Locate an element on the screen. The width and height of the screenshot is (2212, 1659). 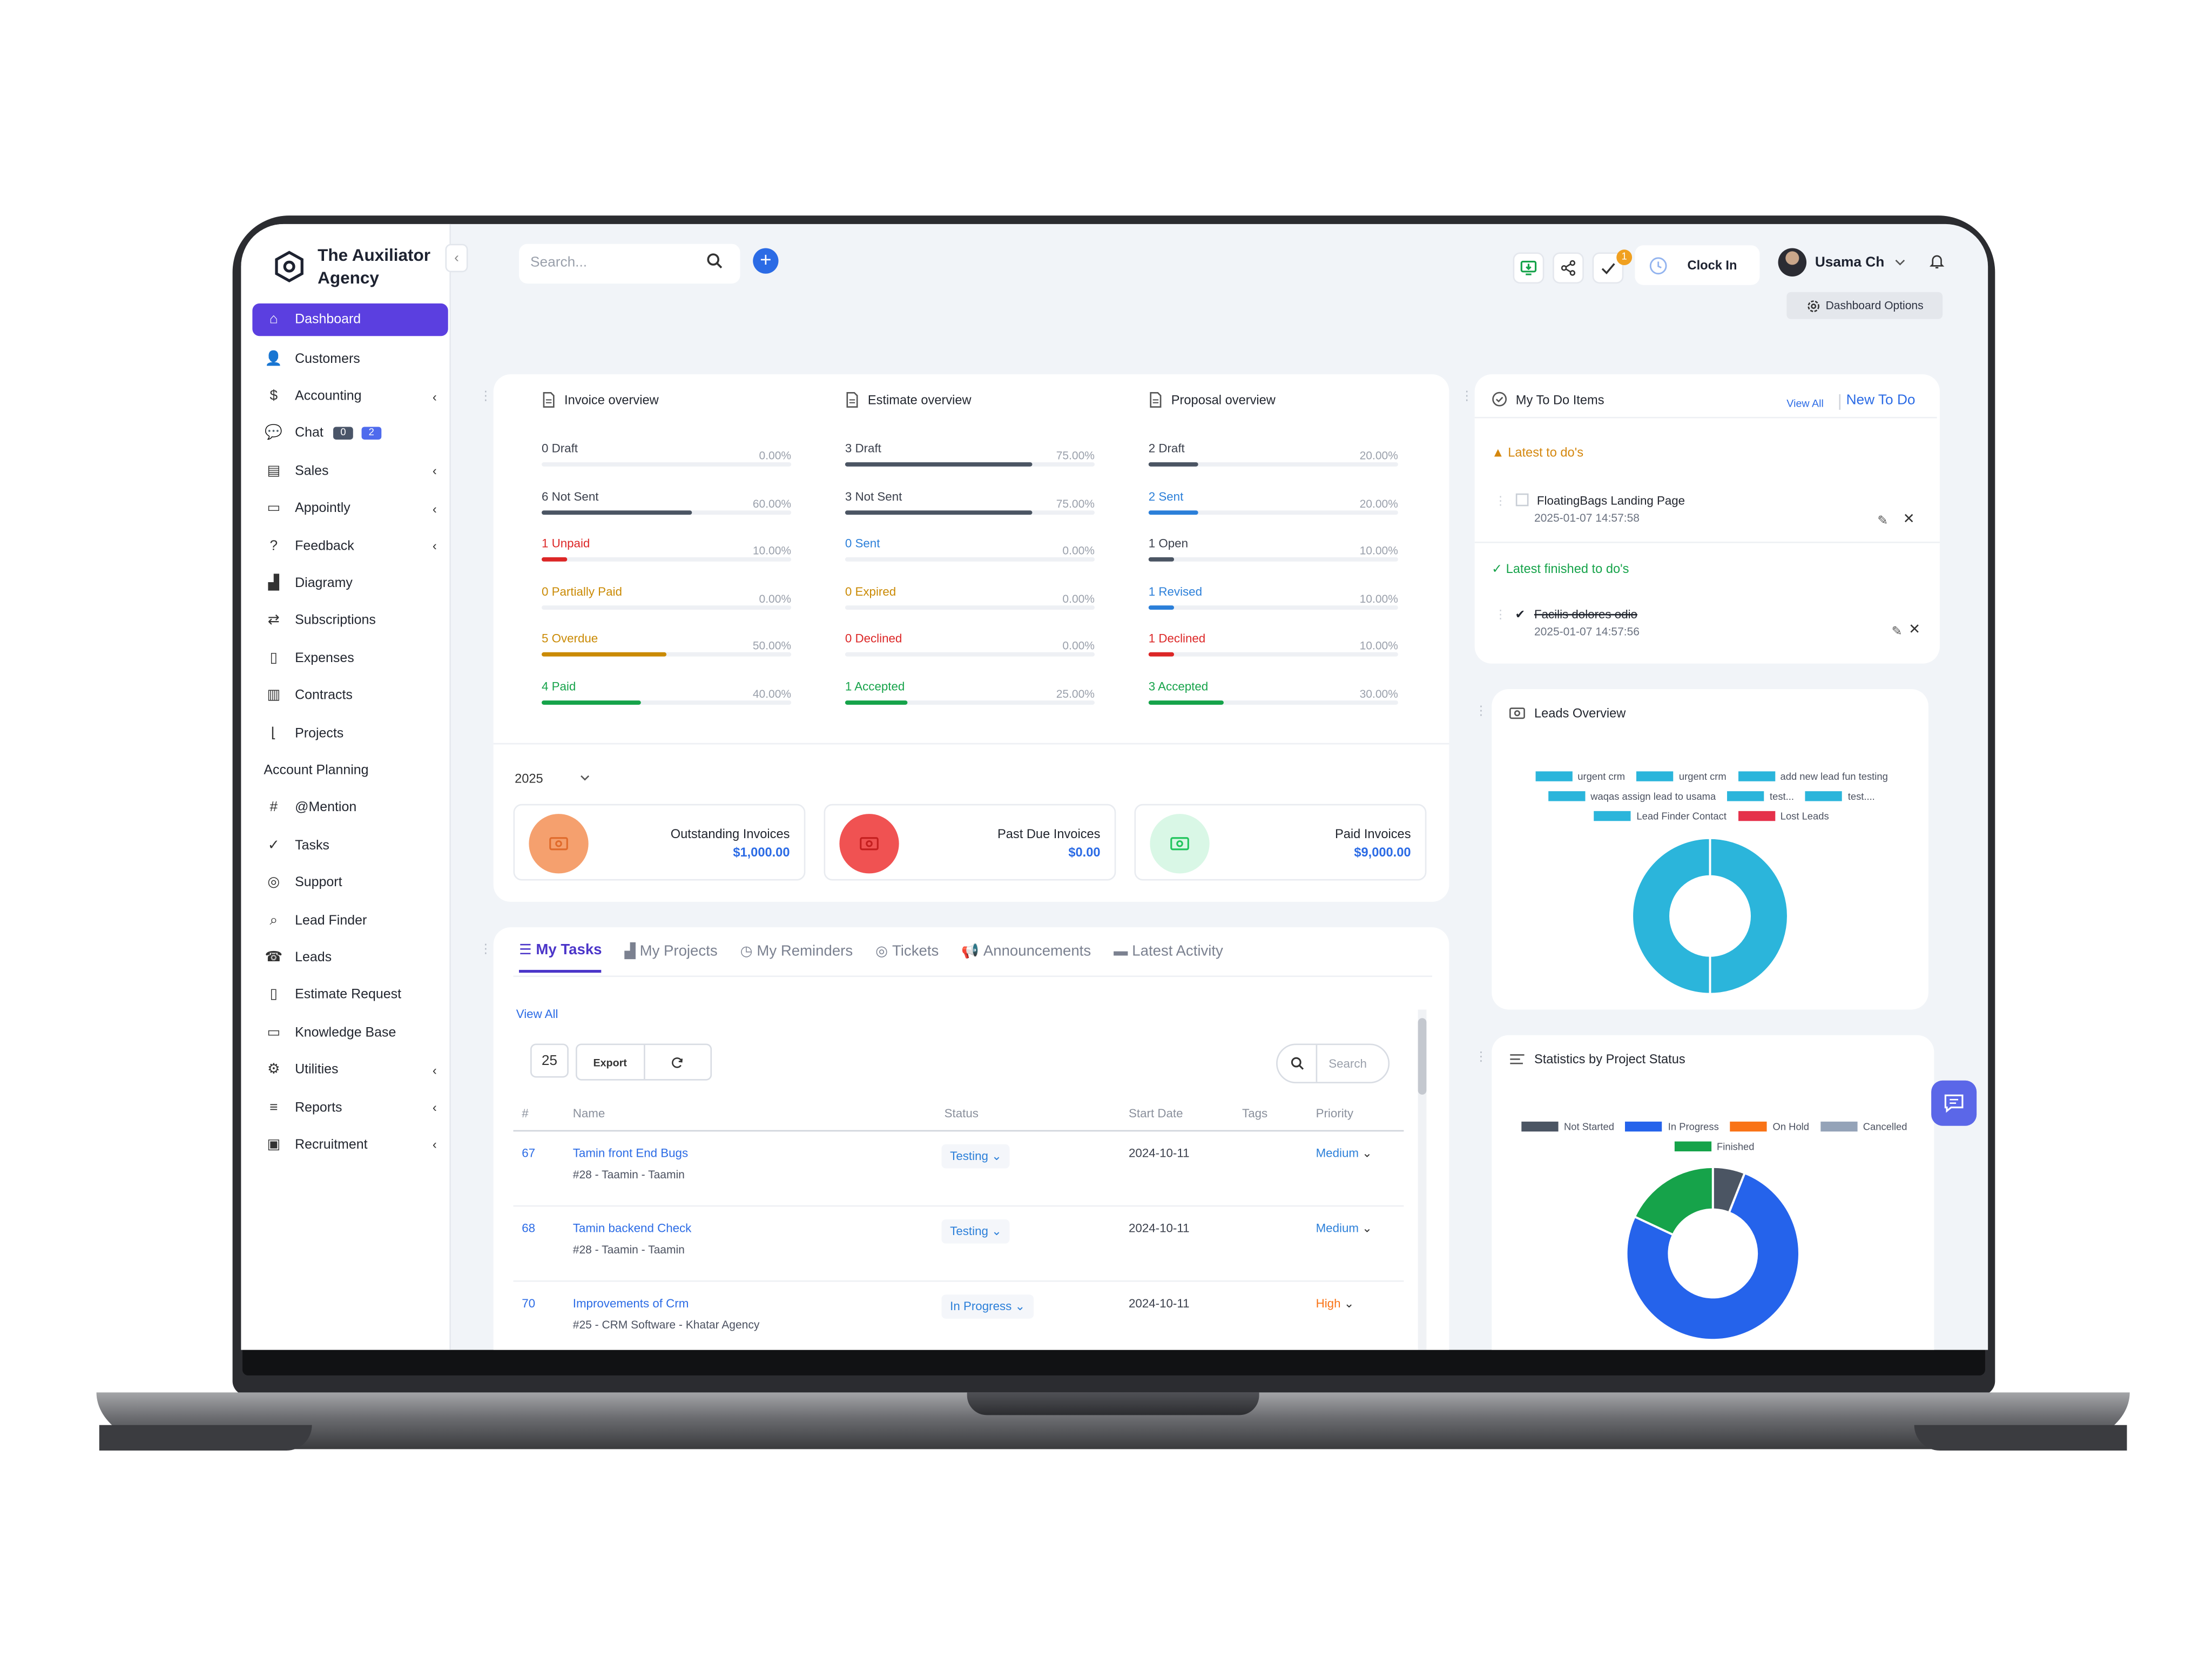
todo-checkbox is located at coordinates (1521, 500).